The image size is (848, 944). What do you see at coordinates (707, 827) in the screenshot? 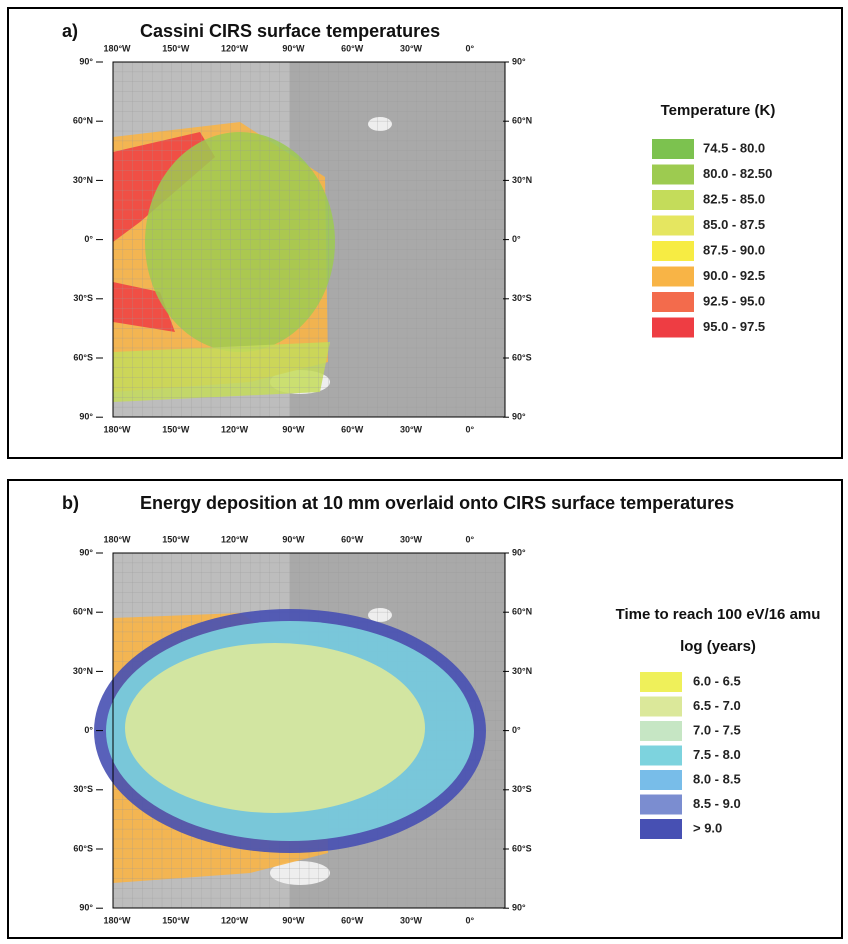
I see `legend-label: > 9.0` at bounding box center [707, 827].